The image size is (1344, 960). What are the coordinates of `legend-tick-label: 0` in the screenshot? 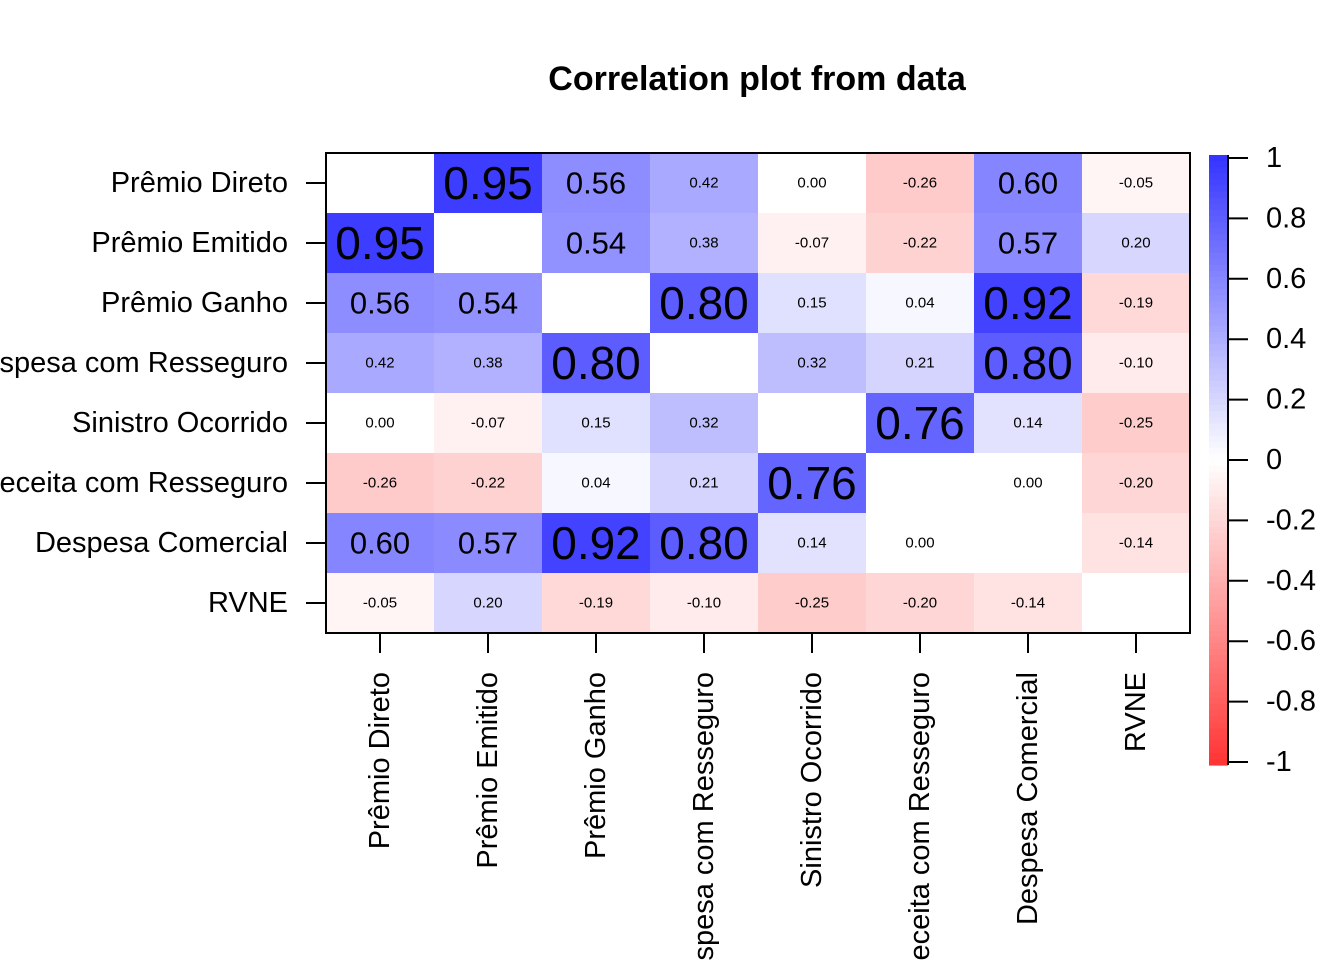 It's located at (1274, 460).